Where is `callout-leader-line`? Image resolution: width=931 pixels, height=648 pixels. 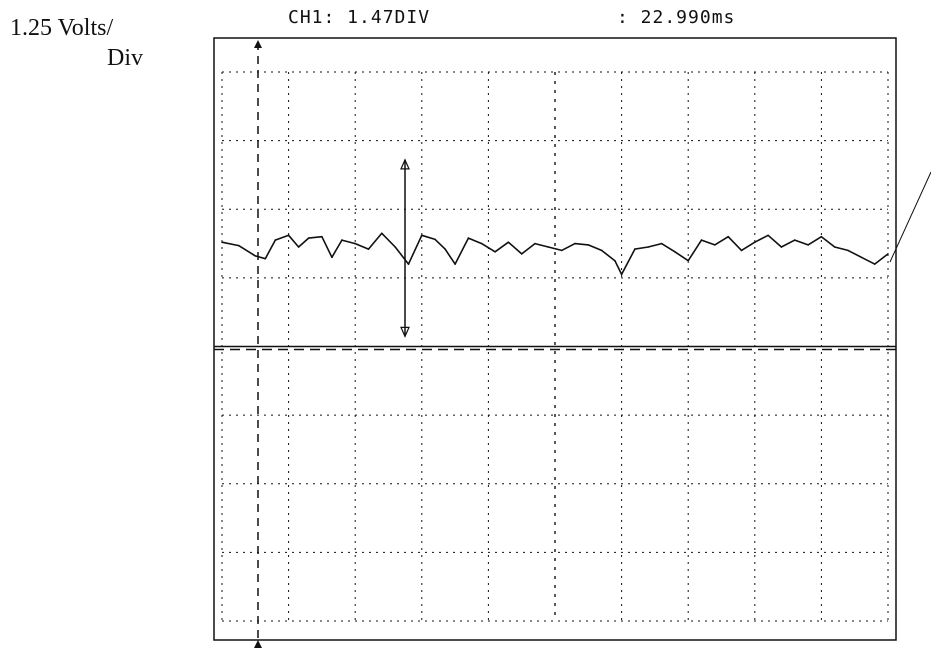 callout-leader-line is located at coordinates (910, 217).